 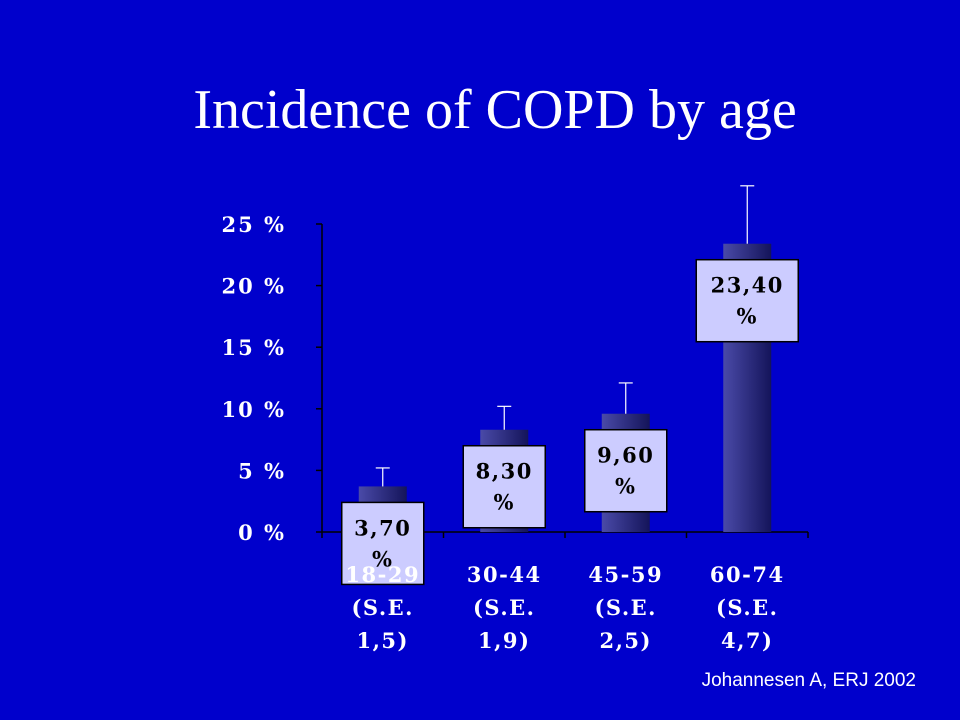 What do you see at coordinates (254, 224) in the screenshot?
I see `y-tick-label: 25 %` at bounding box center [254, 224].